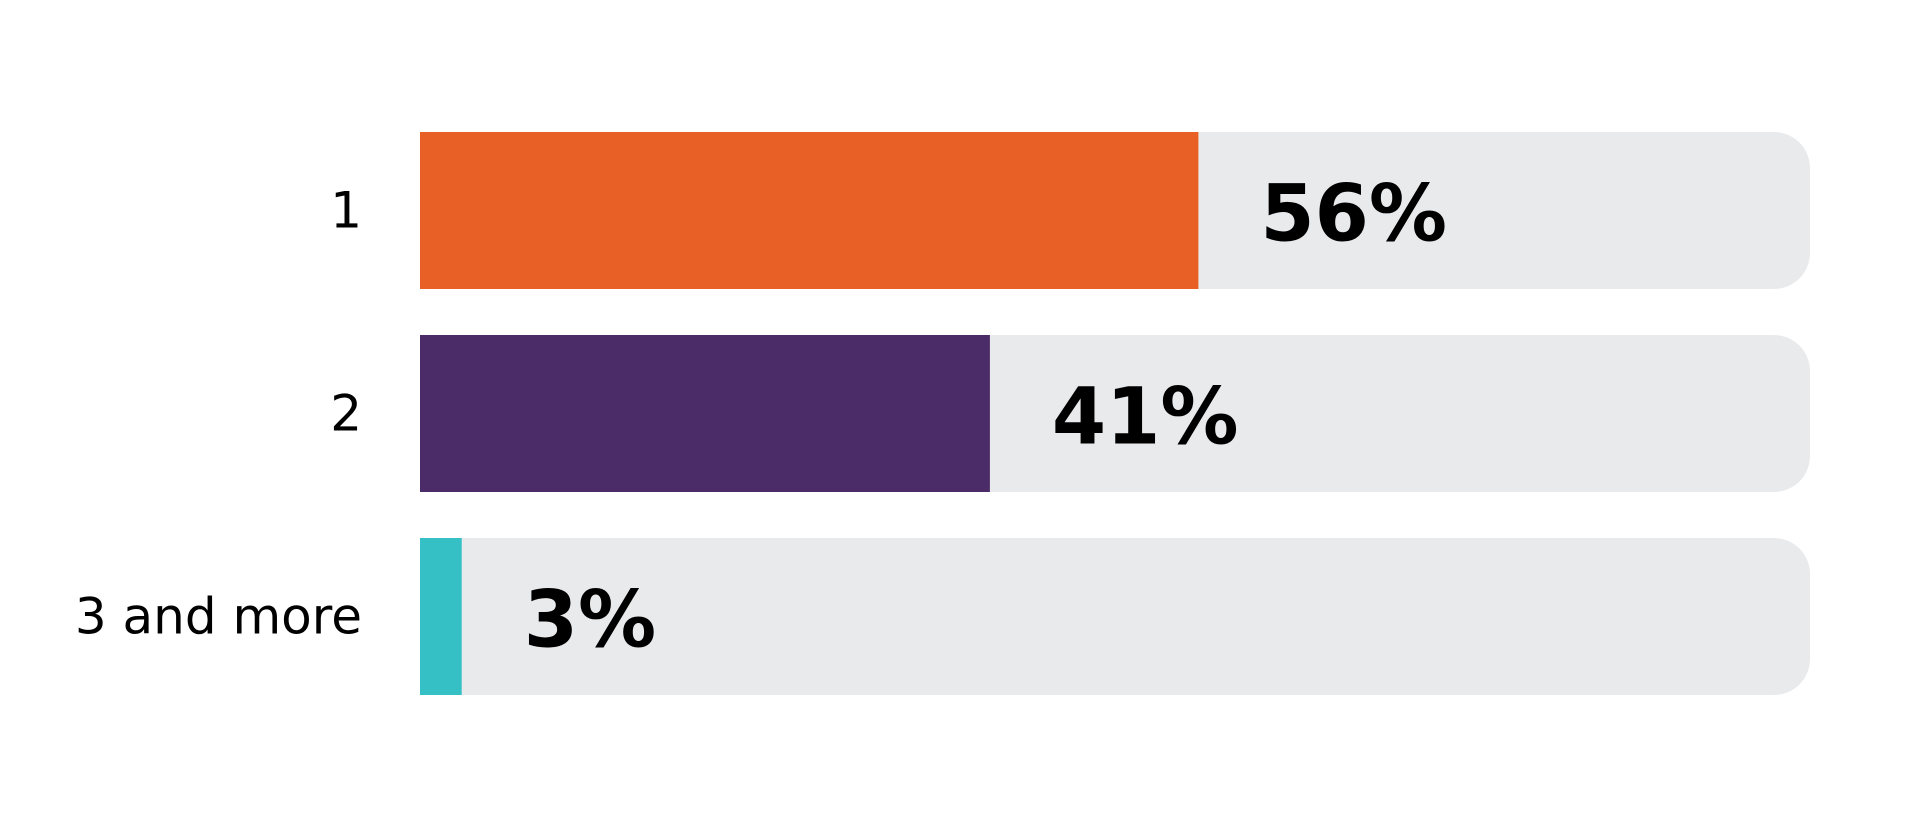  What do you see at coordinates (1115, 616) in the screenshot?
I see `bar-track` at bounding box center [1115, 616].